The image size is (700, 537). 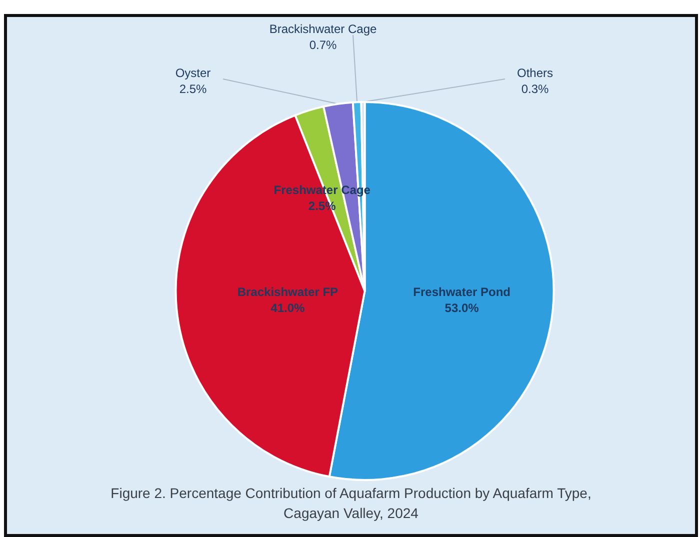 What do you see at coordinates (287, 292) in the screenshot?
I see `slice-label: Brackishwater FP` at bounding box center [287, 292].